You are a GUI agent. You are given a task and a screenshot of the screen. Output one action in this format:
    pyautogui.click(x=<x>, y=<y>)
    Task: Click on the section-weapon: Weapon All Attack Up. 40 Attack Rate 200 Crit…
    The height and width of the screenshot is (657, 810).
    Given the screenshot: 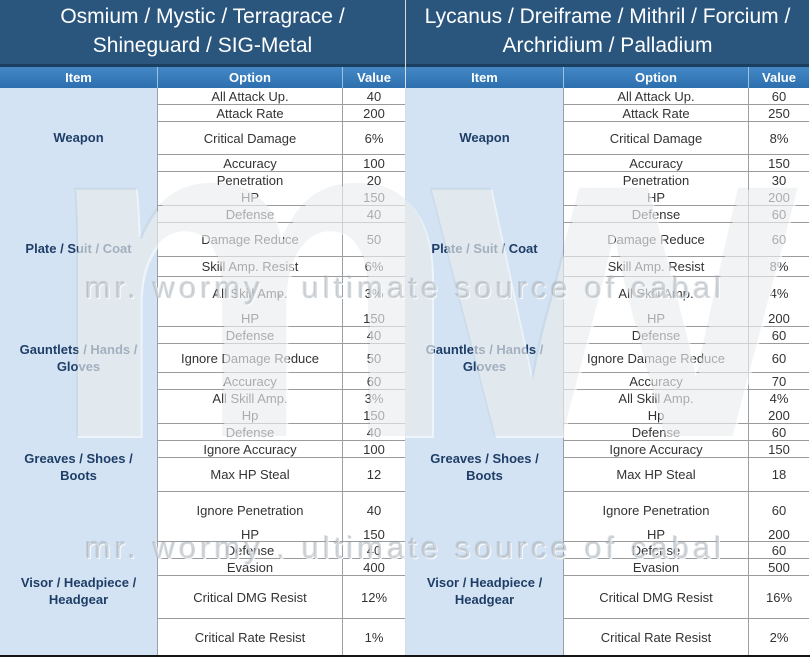 What is the action you would take?
    pyautogui.click(x=202, y=138)
    